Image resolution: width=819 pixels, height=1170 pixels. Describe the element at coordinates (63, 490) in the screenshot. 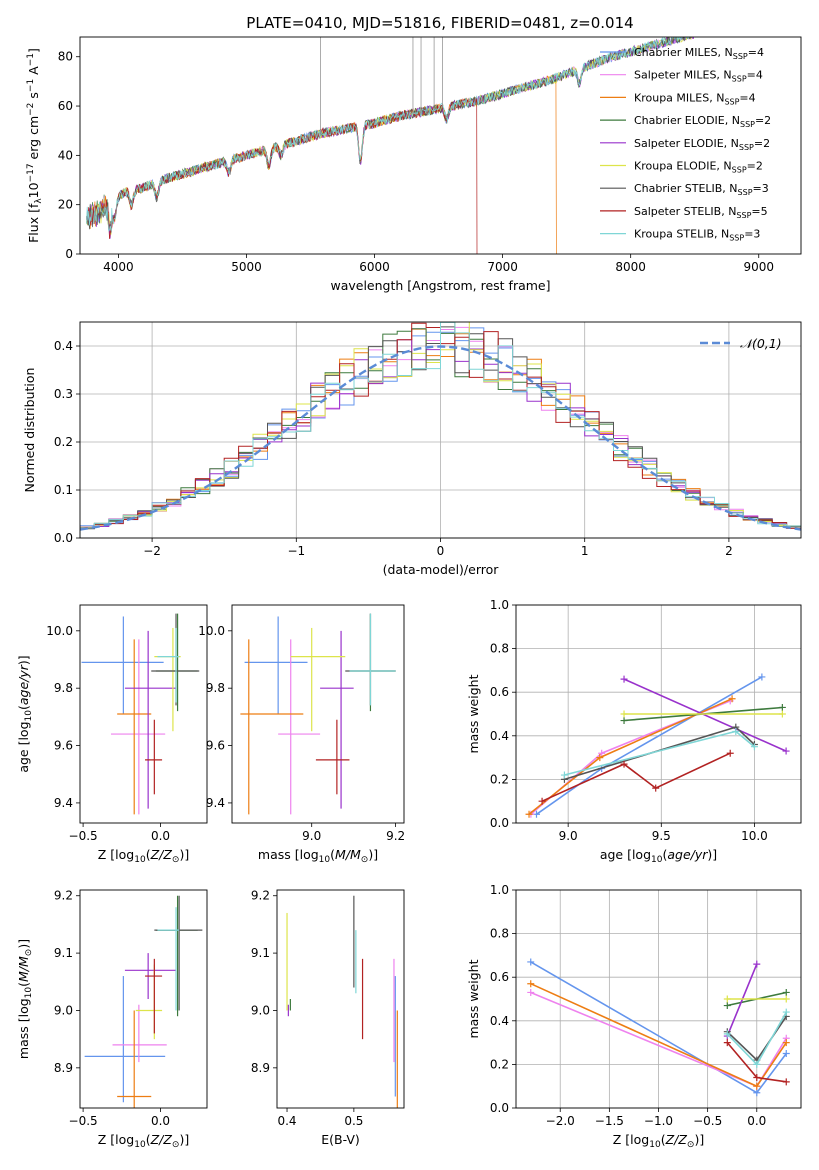

I see `y-tick-label: 0.1` at that location.